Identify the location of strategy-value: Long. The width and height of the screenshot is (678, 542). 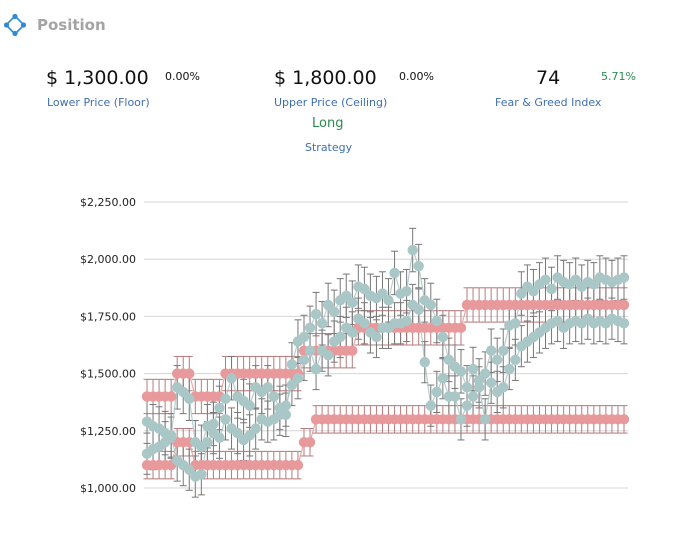
(328, 123).